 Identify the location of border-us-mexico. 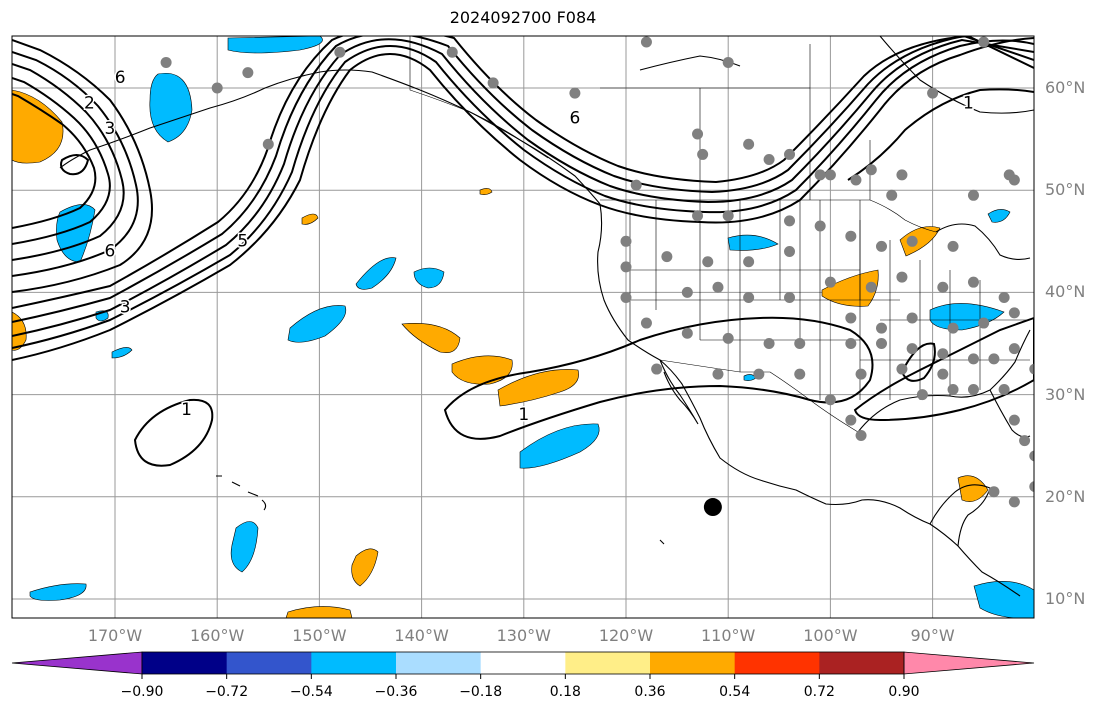
(759, 396).